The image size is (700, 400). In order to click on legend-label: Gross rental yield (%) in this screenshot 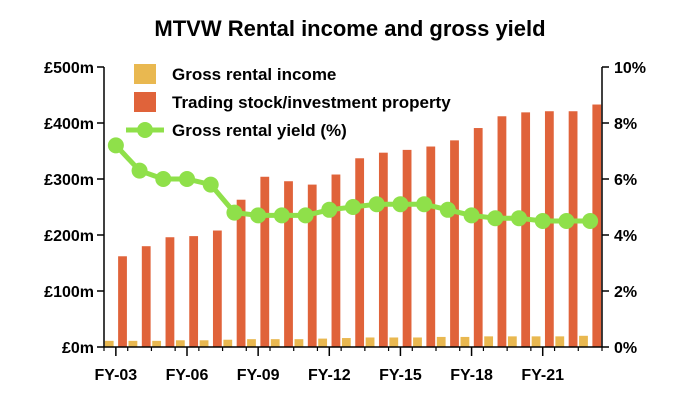, I will do `click(259, 130)`.